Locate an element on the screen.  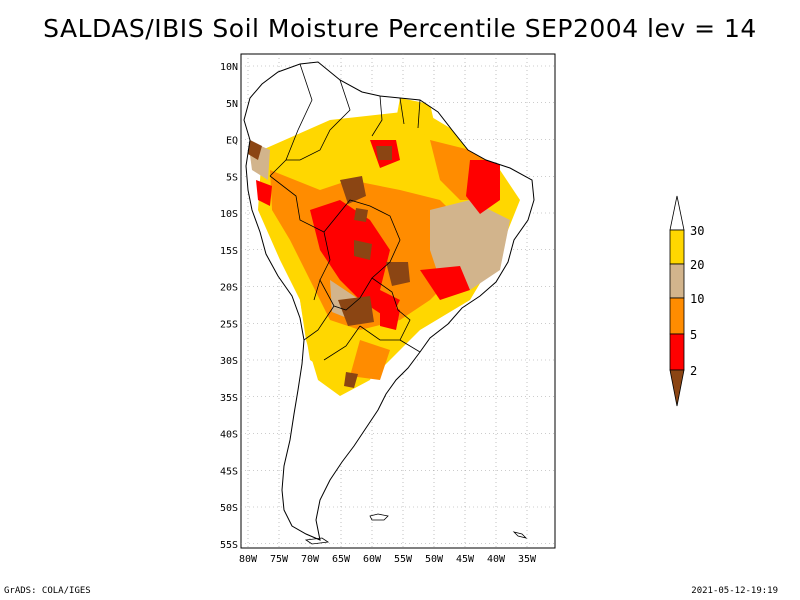
footer-timestamp: 2021-05-12-19:19 is located at coordinates (734, 591).